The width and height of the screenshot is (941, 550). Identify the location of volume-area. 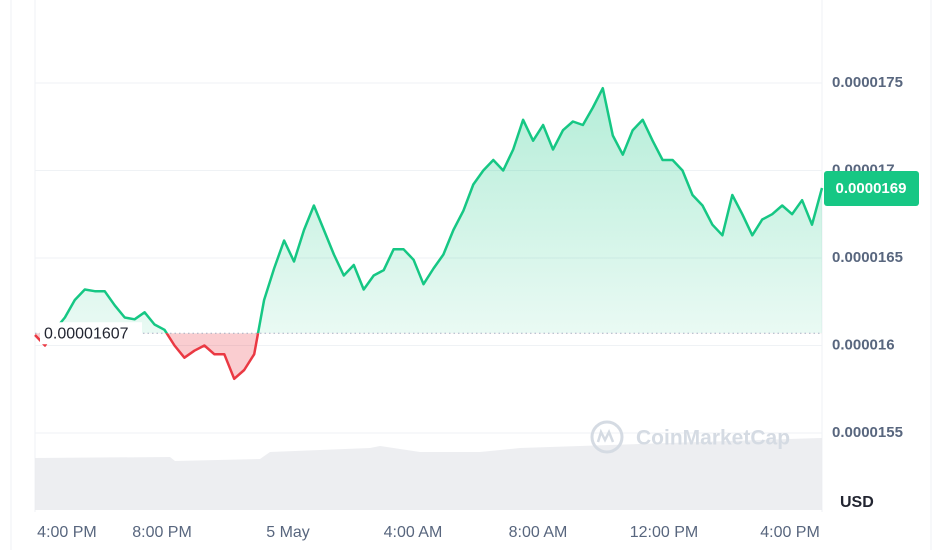
(428, 474).